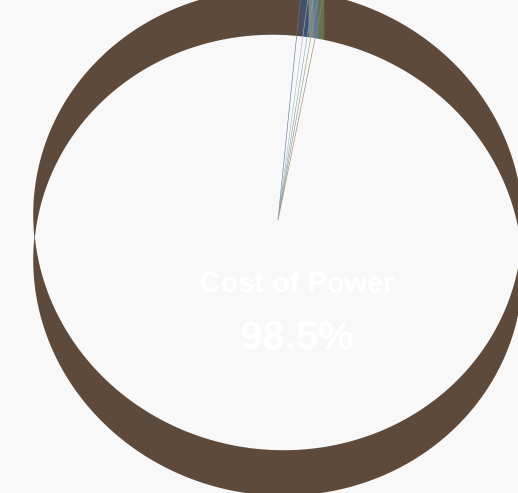 The height and width of the screenshot is (493, 518). I want to click on pie-label-layer: Cost of Power 98.5%, so click(297, 312).